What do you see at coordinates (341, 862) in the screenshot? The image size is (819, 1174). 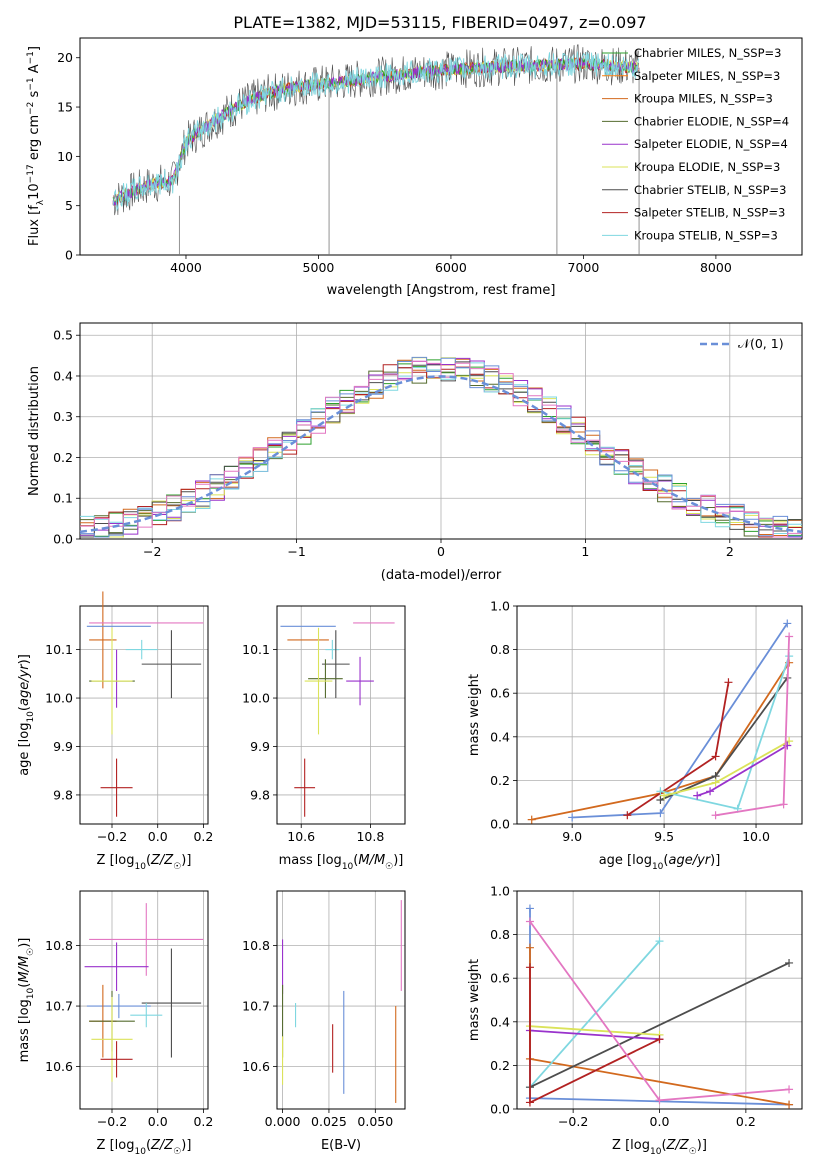 I see `x-axis-label: mass [log10(M/M☉)]` at bounding box center [341, 862].